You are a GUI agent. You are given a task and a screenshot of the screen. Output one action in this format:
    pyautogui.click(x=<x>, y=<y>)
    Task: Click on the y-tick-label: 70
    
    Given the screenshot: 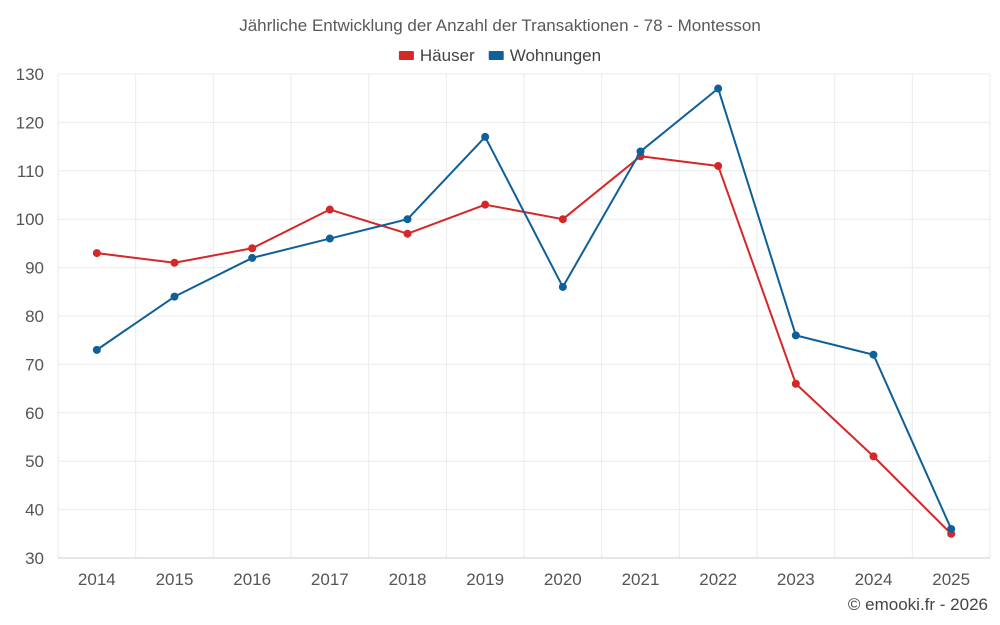 What is the action you would take?
    pyautogui.click(x=34, y=364)
    